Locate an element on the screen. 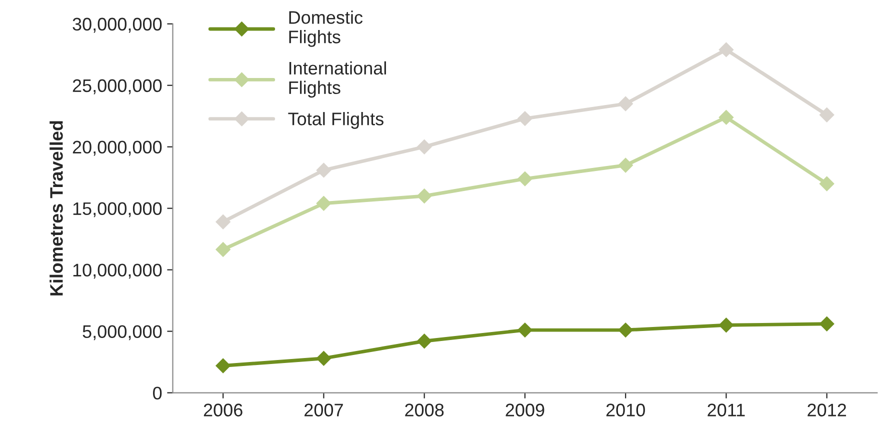 The image size is (886, 434). legend-label: Total Flights is located at coordinates (336, 120).